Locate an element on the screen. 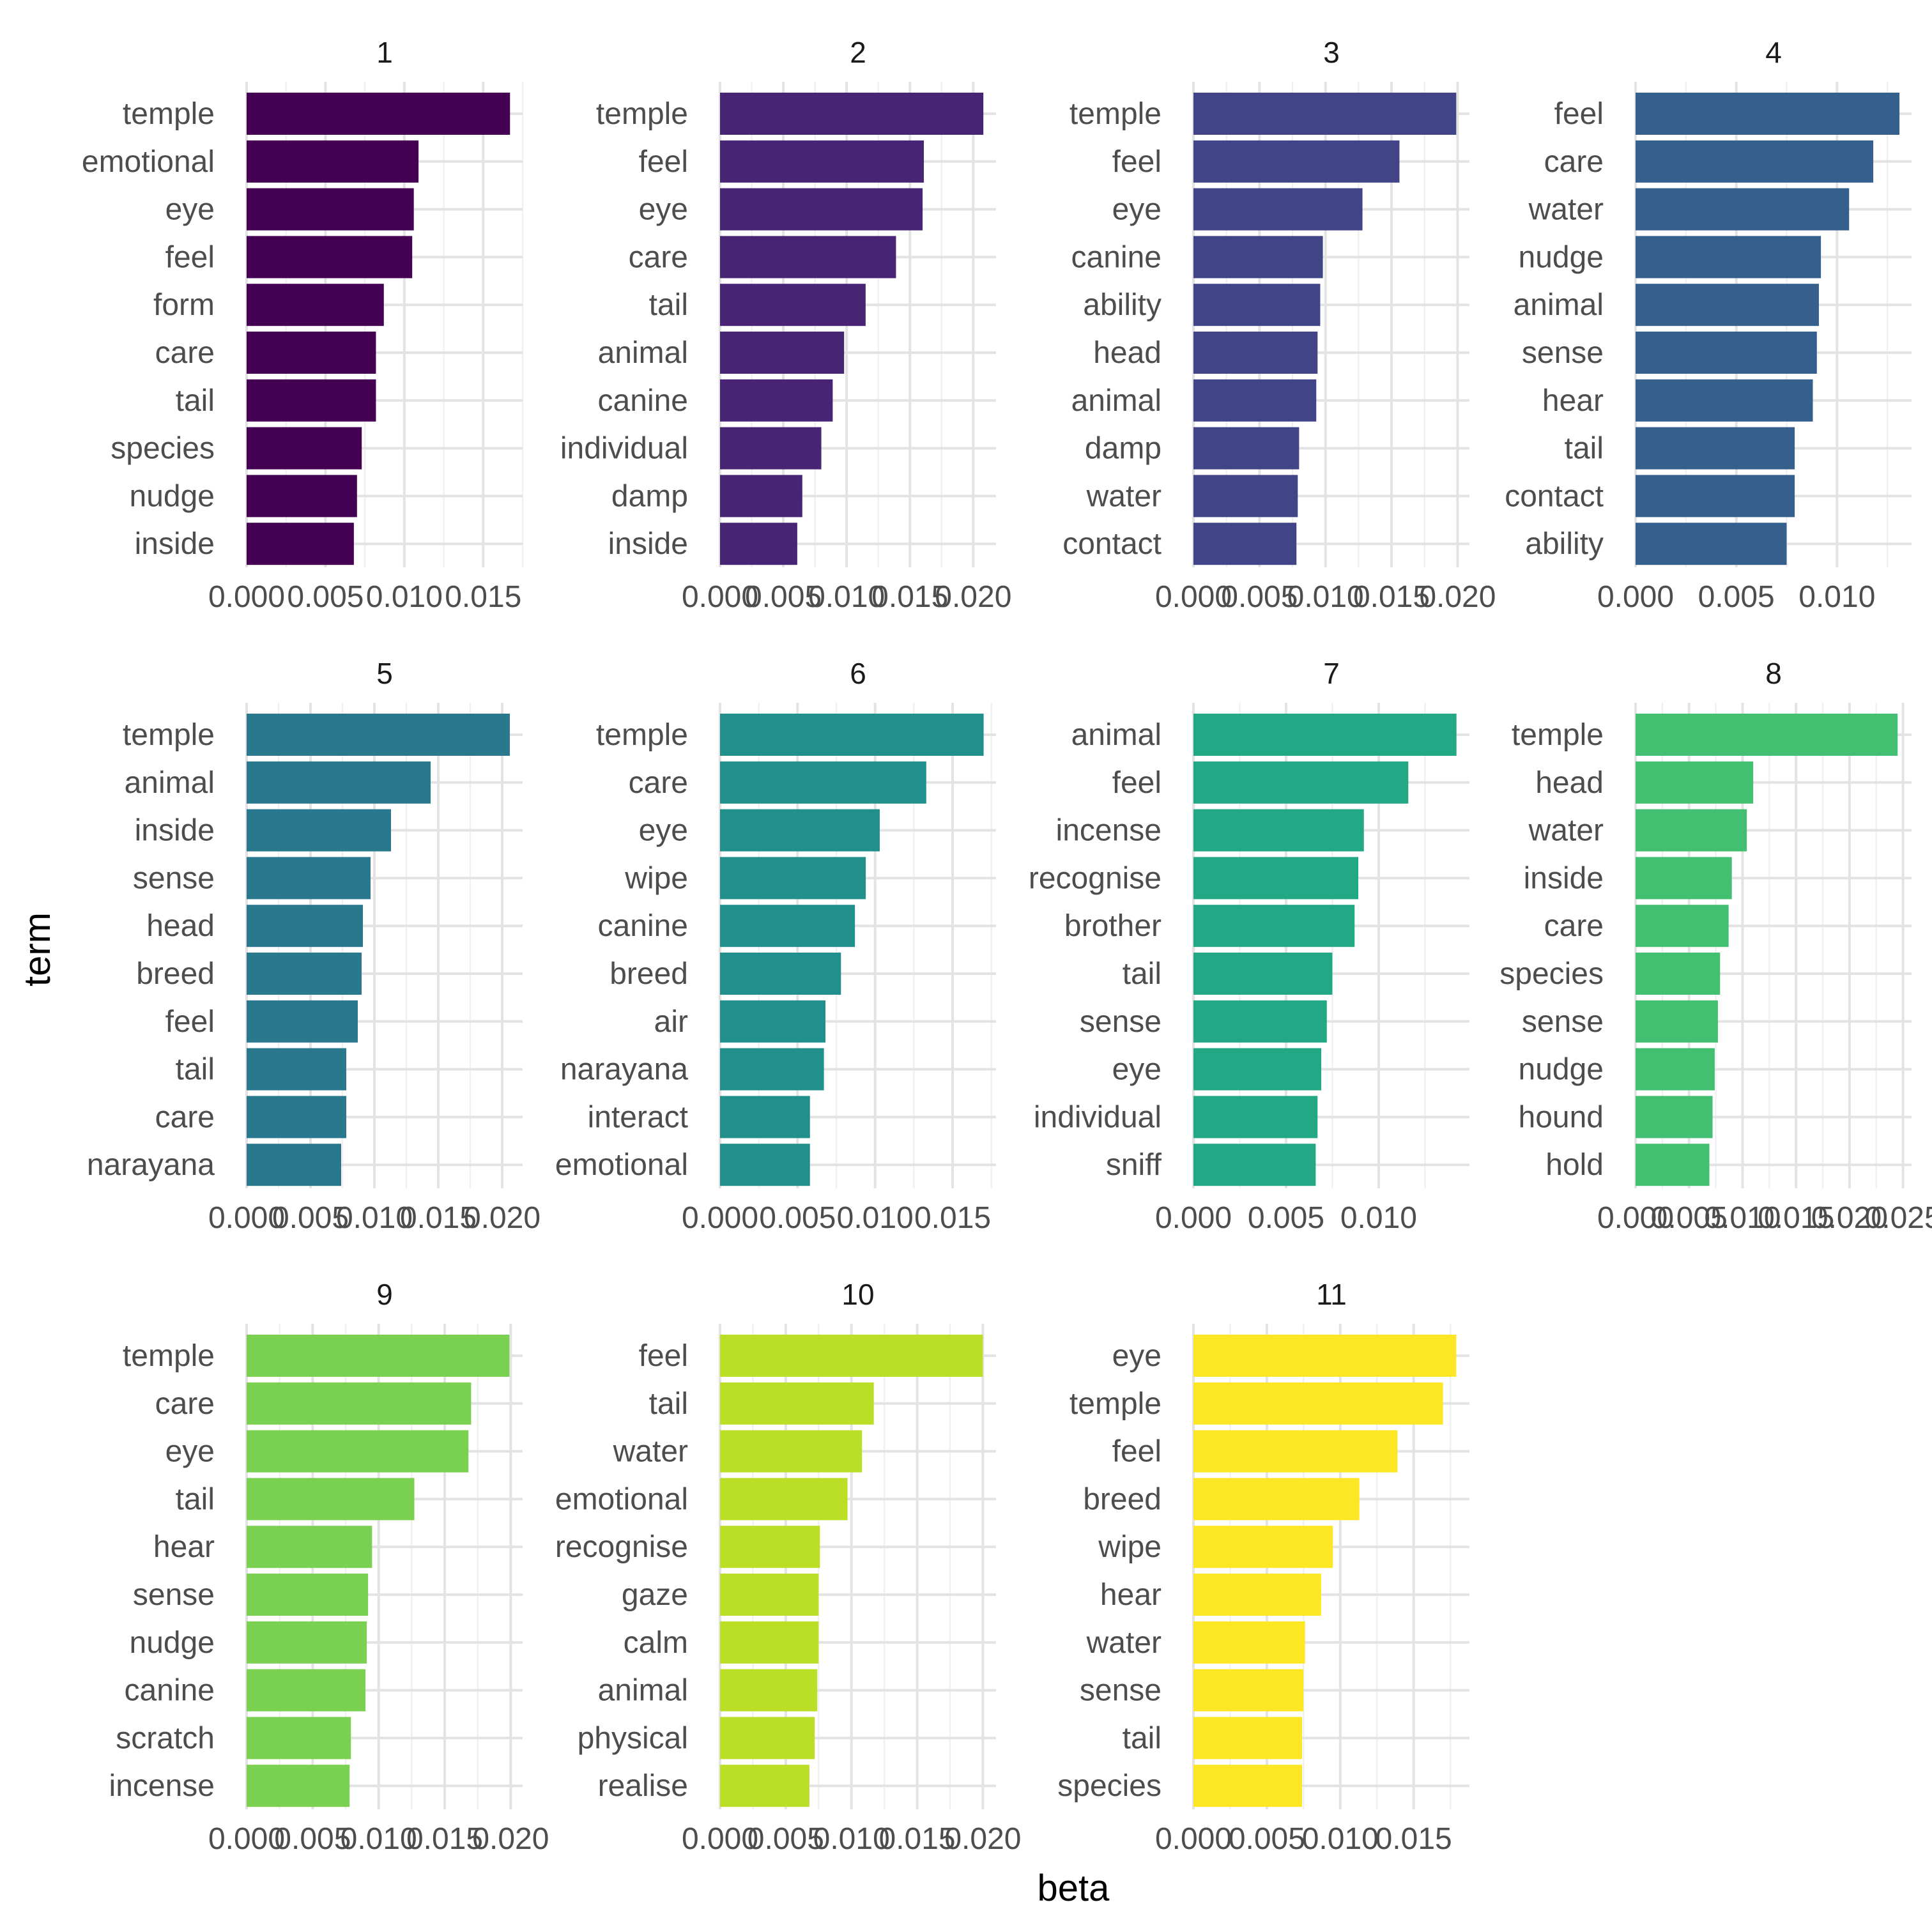  term-label: ability is located at coordinates (1122, 305).